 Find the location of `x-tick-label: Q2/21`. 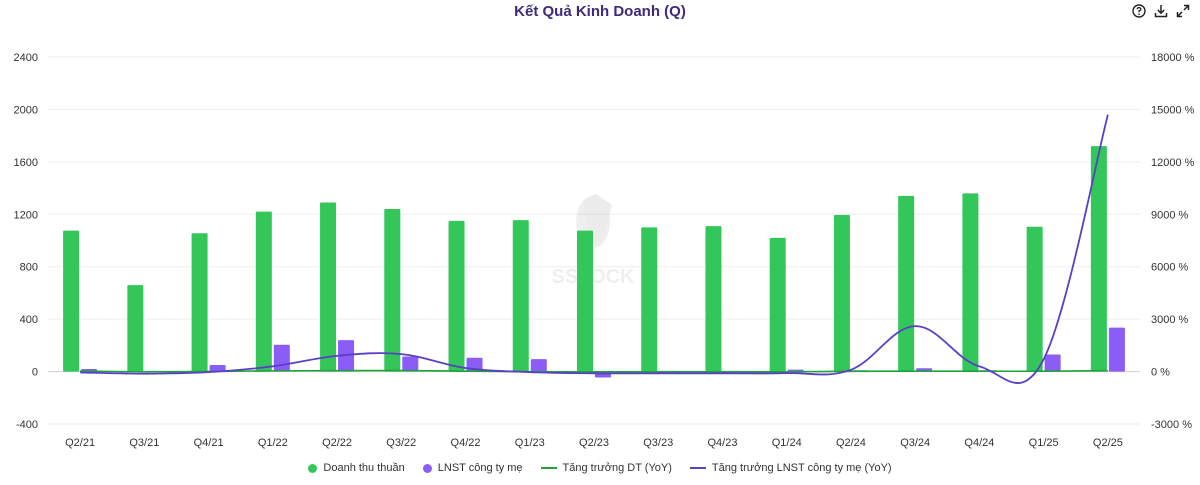

x-tick-label: Q2/21 is located at coordinates (80, 443).